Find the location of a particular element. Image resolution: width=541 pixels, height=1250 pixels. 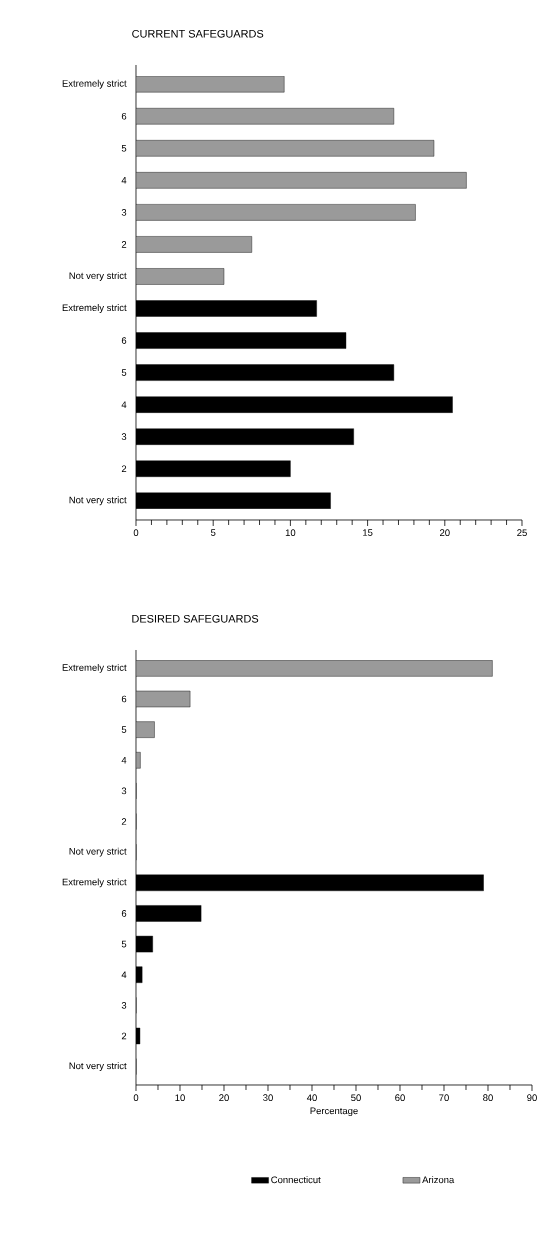

x-tick-label: 70 is located at coordinates (444, 1098).